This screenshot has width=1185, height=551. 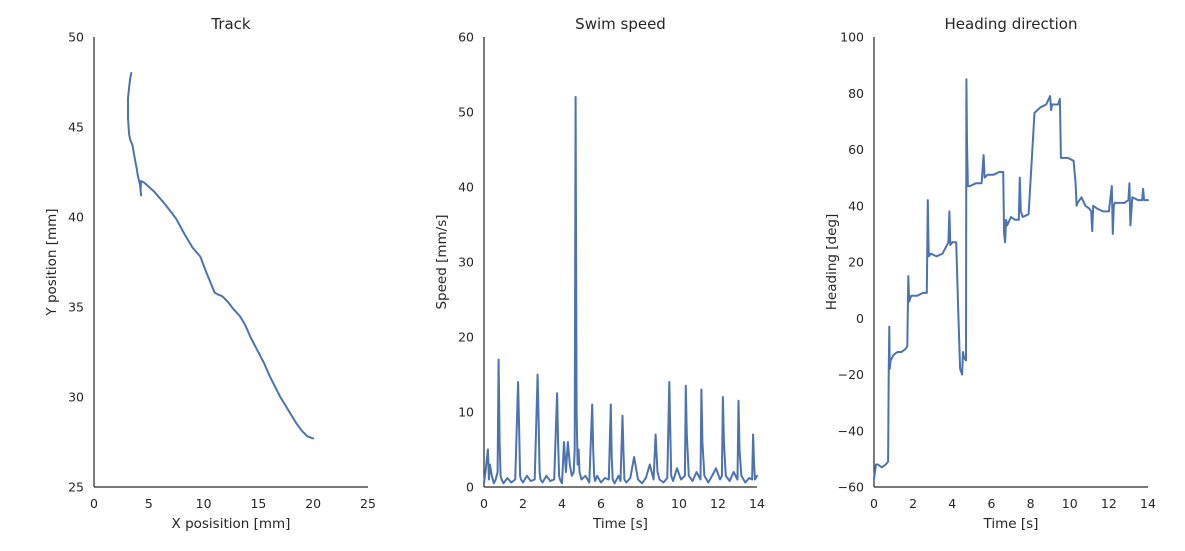 I want to click on y-tick-label: 80, so click(x=856, y=93).